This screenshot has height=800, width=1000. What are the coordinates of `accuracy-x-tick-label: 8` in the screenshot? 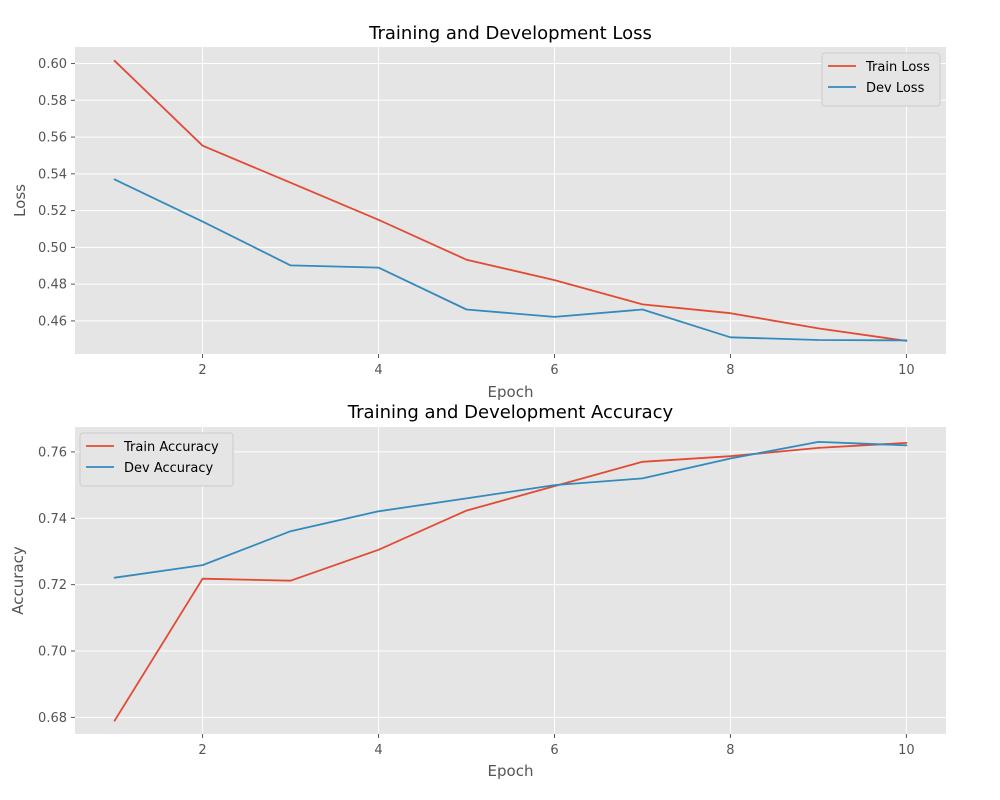 It's located at (730, 750).